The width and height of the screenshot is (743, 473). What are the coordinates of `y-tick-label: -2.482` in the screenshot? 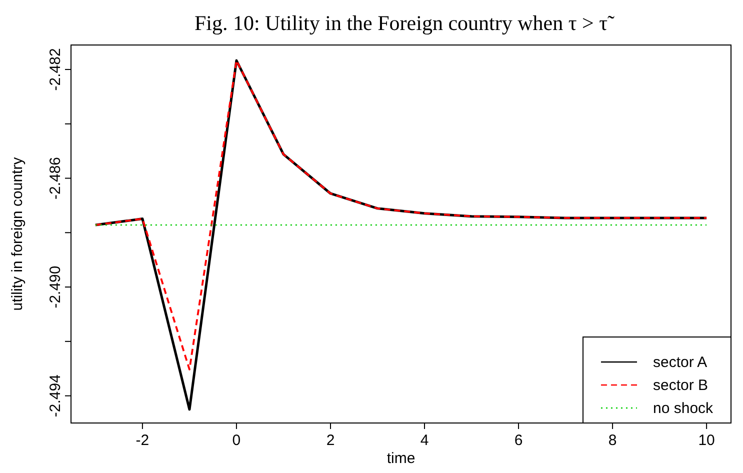 It's located at (55, 69).